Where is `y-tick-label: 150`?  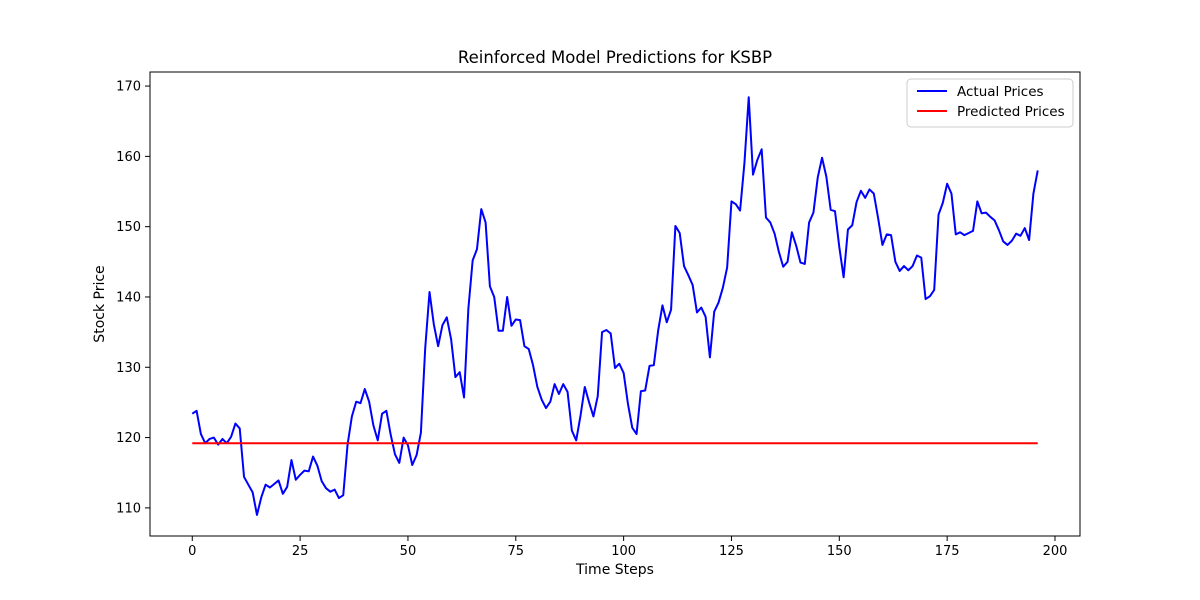
y-tick-label: 150 is located at coordinates (128, 227).